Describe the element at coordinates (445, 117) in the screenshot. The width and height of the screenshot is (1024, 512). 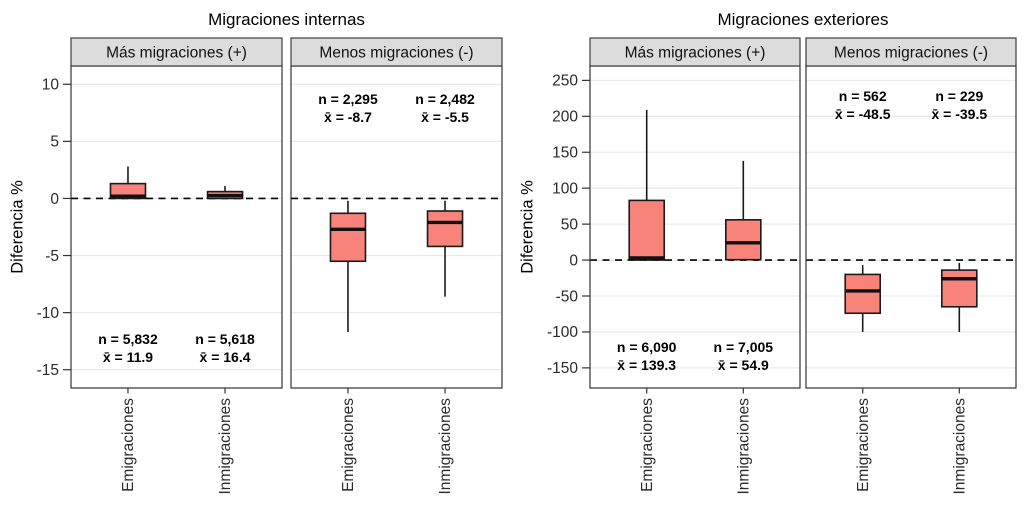
I see `annotation-mean: x̄ = -5.5` at that location.